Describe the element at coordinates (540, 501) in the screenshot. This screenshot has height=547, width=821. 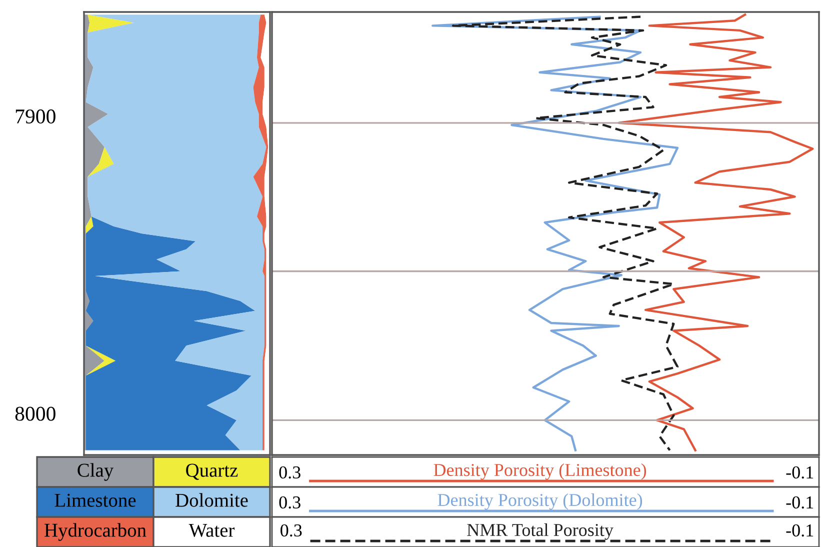
I see `text: Density Porosity (Dolomite)` at that location.